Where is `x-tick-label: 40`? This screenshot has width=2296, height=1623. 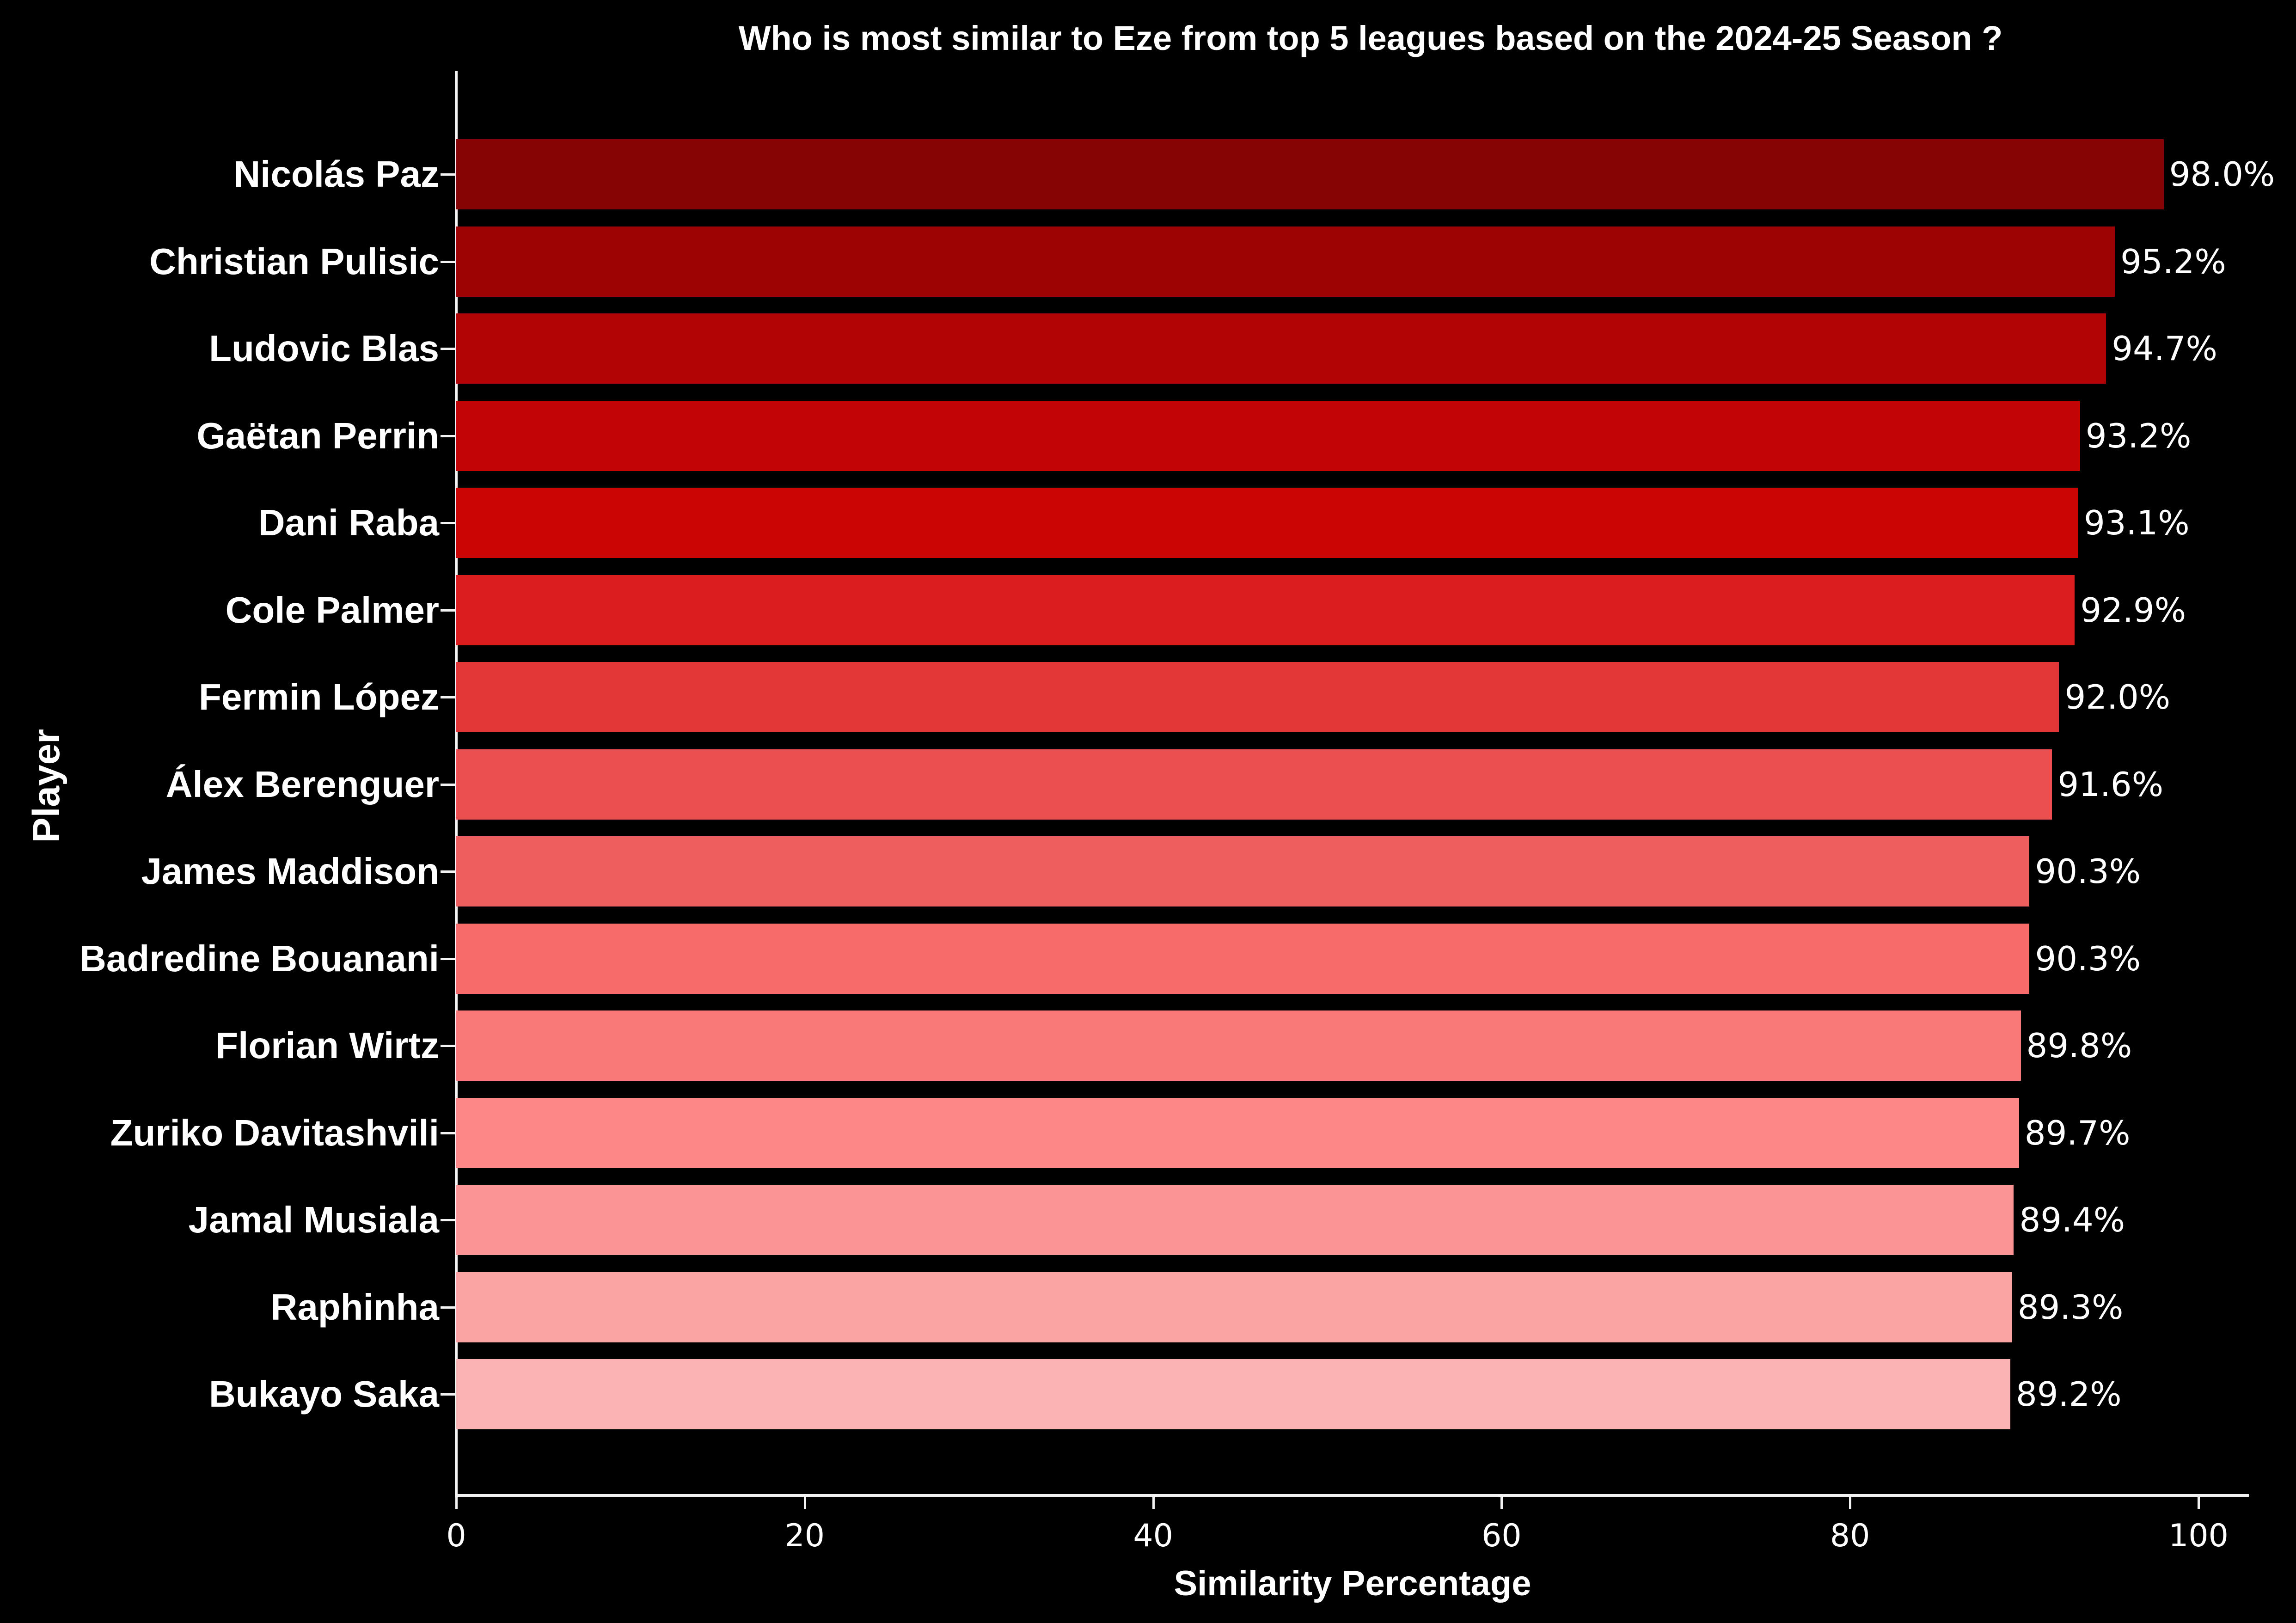
x-tick-label: 40 is located at coordinates (1153, 1536).